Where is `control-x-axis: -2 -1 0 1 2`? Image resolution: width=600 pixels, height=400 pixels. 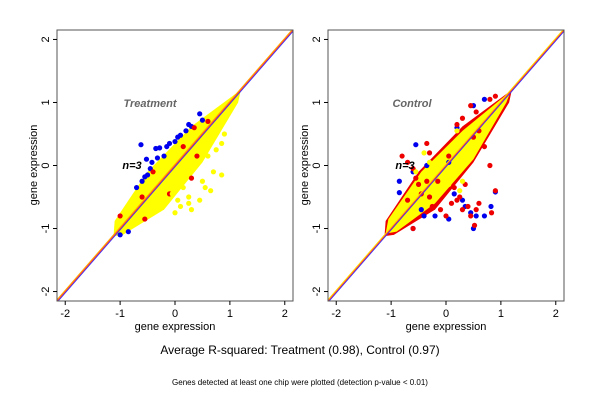 control-x-axis: -2 -1 0 1 2 is located at coordinates (445, 310).